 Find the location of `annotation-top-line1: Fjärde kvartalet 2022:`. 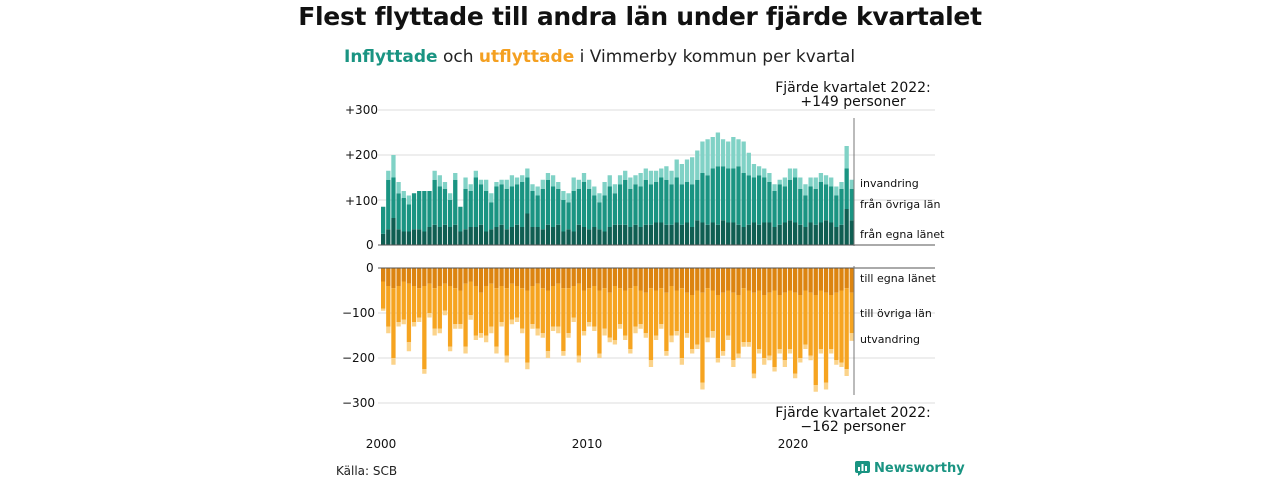

annotation-top-line1: Fjärde kvartalet 2022: is located at coordinates (853, 88).